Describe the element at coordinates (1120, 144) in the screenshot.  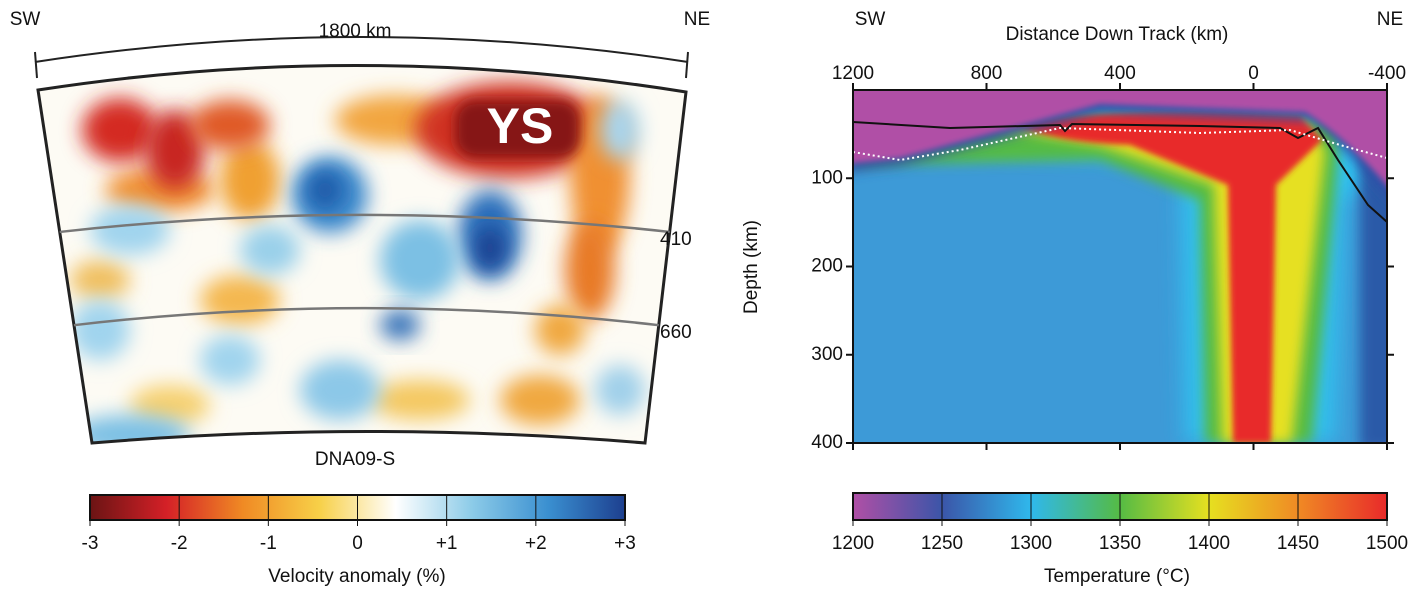
I see `dotted-line` at that location.